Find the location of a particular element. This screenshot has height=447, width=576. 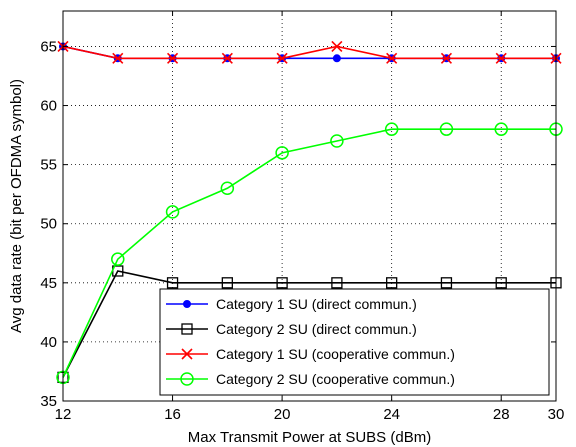

y-tick-label: 50 is located at coordinates (48, 224).